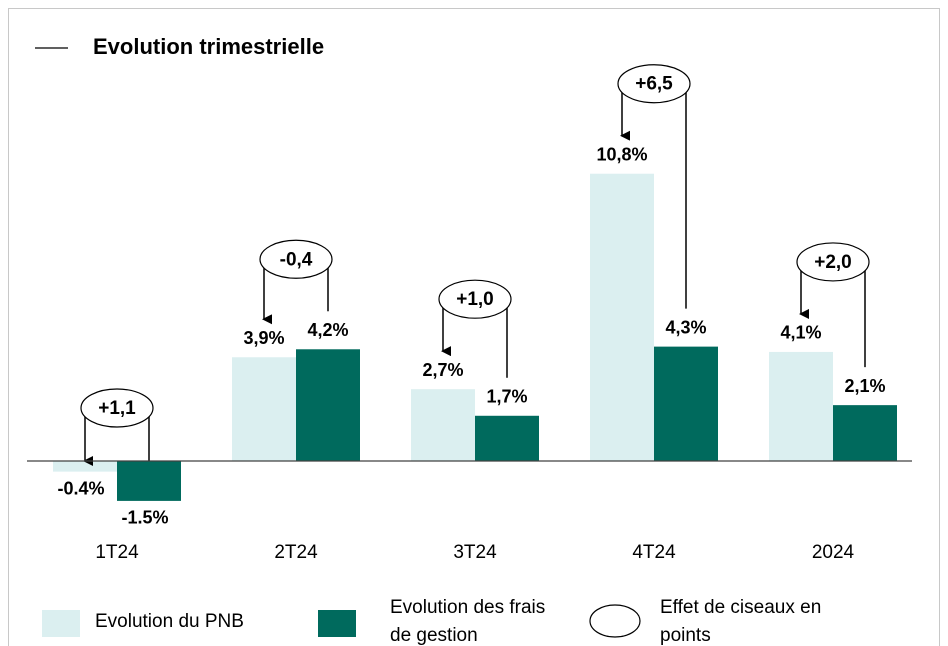 The width and height of the screenshot is (948, 646). I want to click on value-label: 4,3%, so click(685, 327).